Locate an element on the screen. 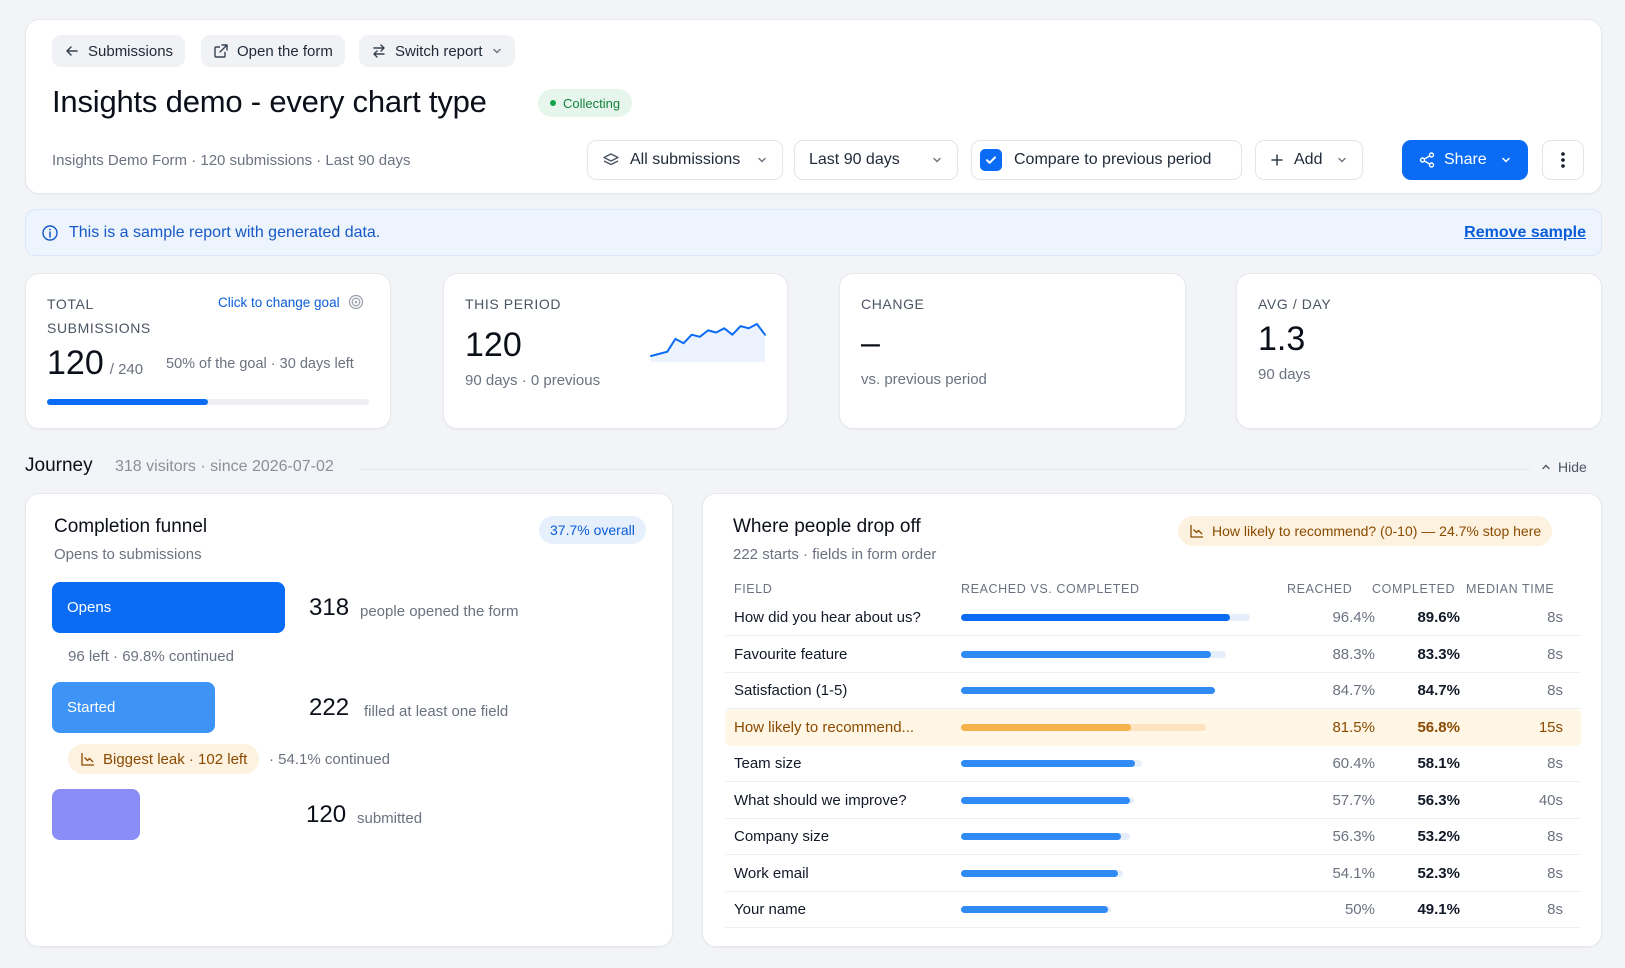  col-reached: REACHED is located at coordinates (1320, 589).